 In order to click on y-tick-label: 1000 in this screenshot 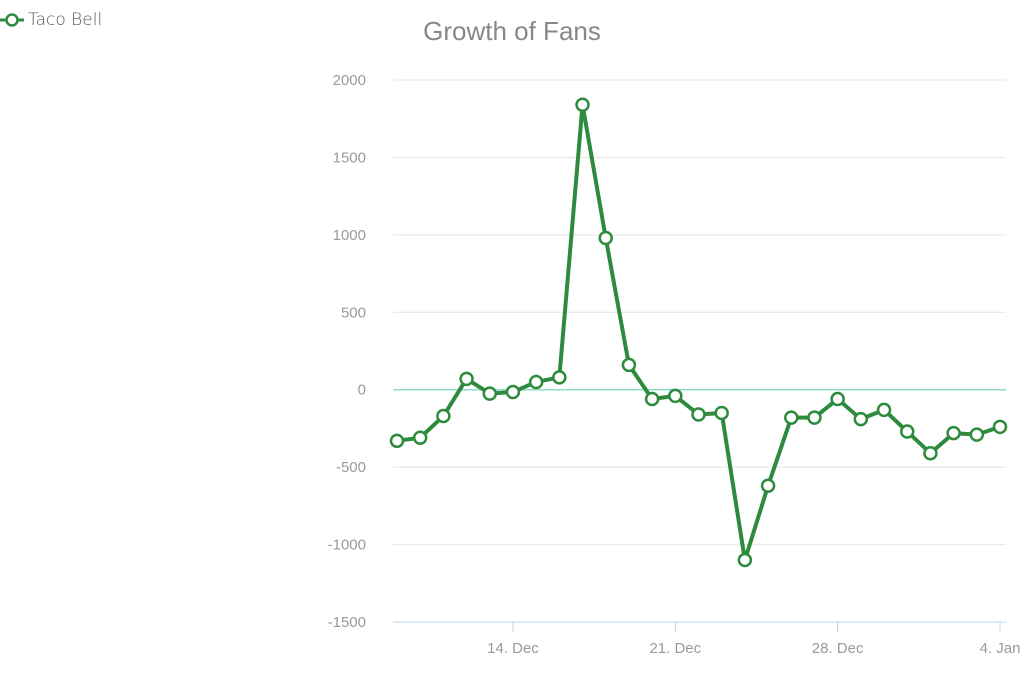, I will do `click(349, 235)`.